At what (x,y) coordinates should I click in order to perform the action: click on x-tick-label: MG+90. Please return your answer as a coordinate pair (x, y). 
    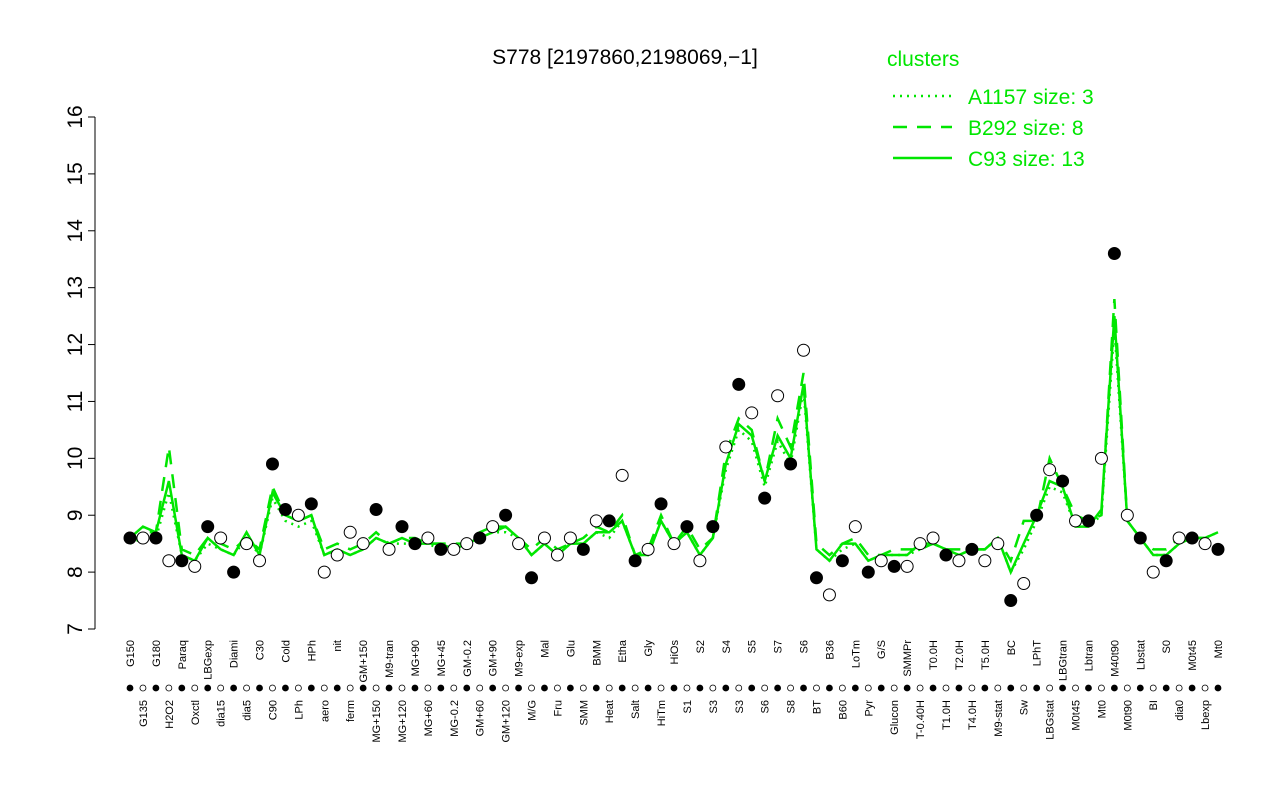
    Looking at the image, I should click on (416, 658).